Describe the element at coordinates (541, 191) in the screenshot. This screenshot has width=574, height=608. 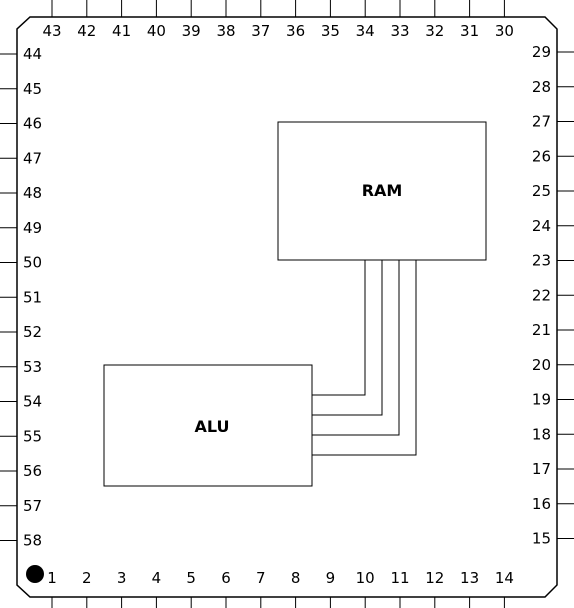
I see `pin-label: 25` at that location.